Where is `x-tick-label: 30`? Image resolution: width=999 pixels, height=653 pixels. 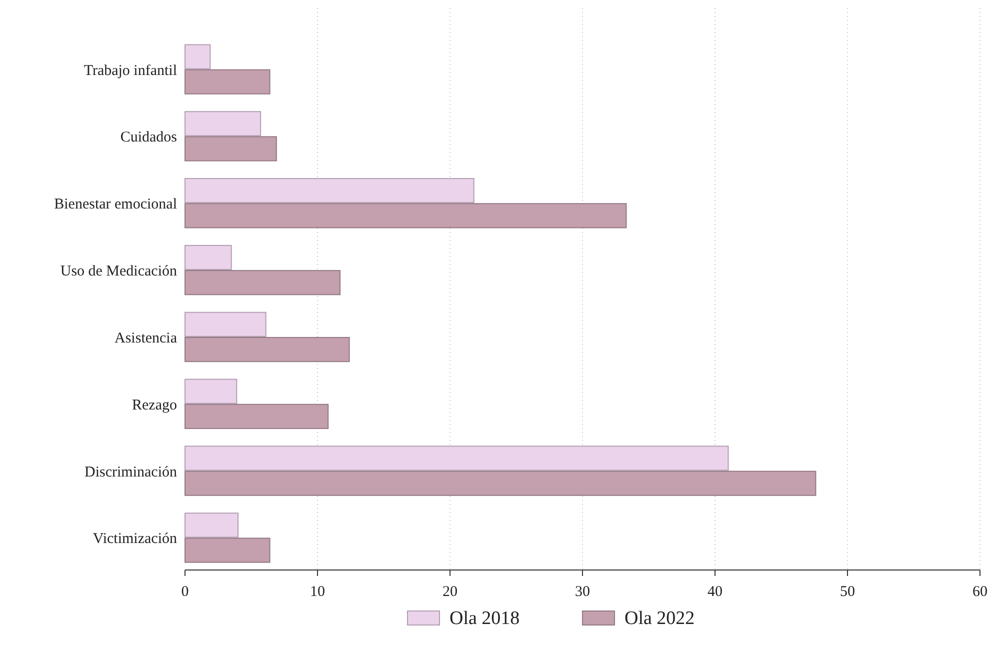
x-tick-label: 30 is located at coordinates (582, 592).